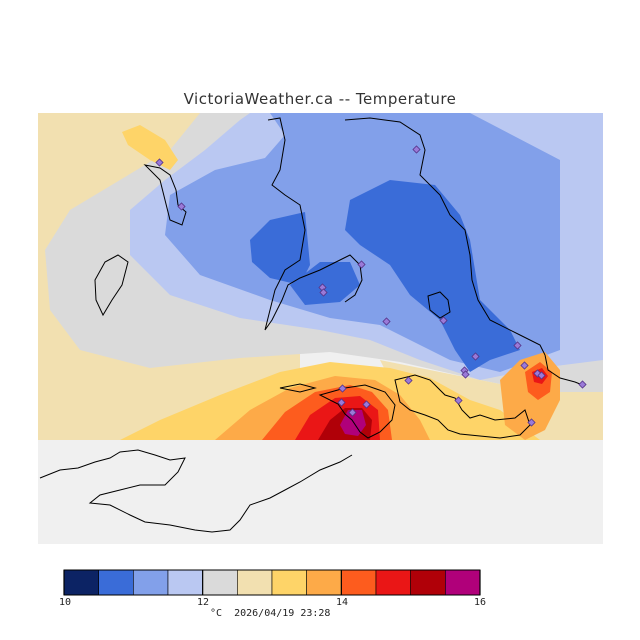 Image resolution: width=640 pixels, height=640 pixels. What do you see at coordinates (216, 613) in the screenshot?
I see `legend-unit: °C` at bounding box center [216, 613].